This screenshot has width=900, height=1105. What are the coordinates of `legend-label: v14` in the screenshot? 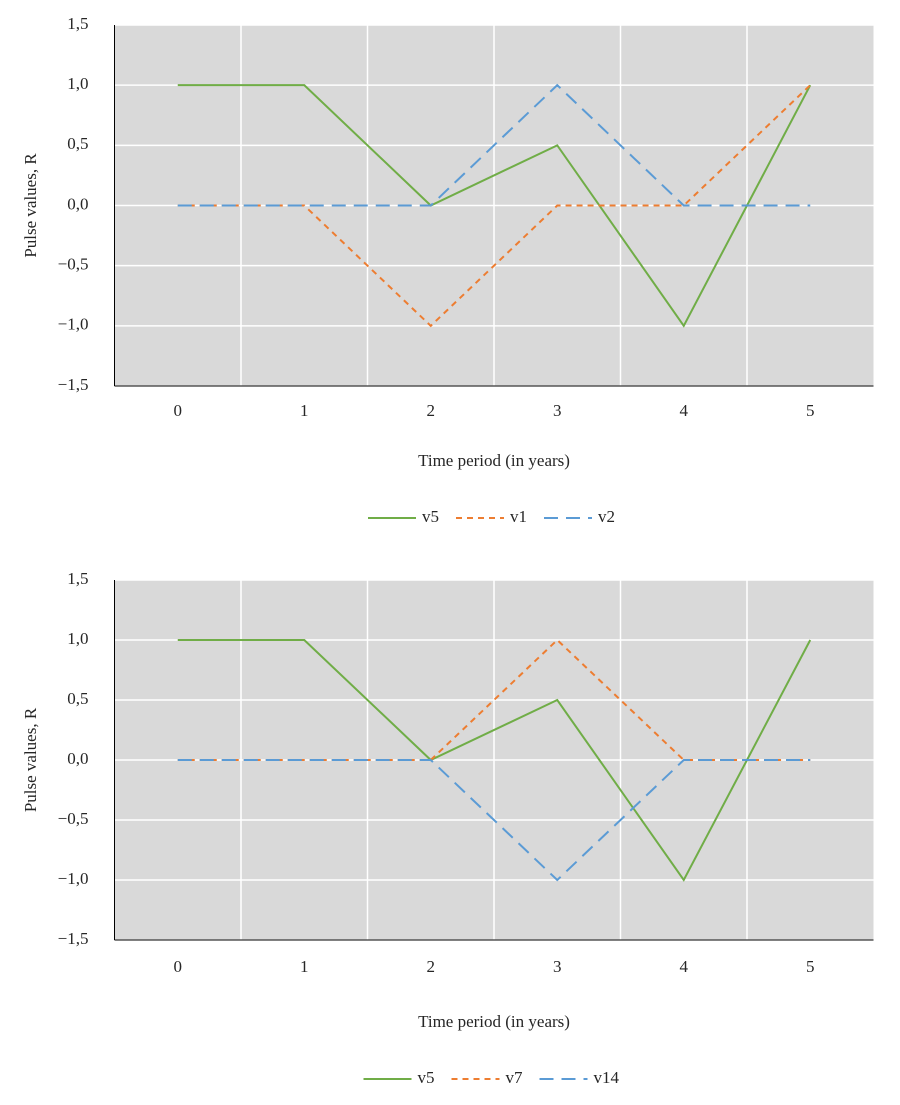 It's located at (607, 1077).